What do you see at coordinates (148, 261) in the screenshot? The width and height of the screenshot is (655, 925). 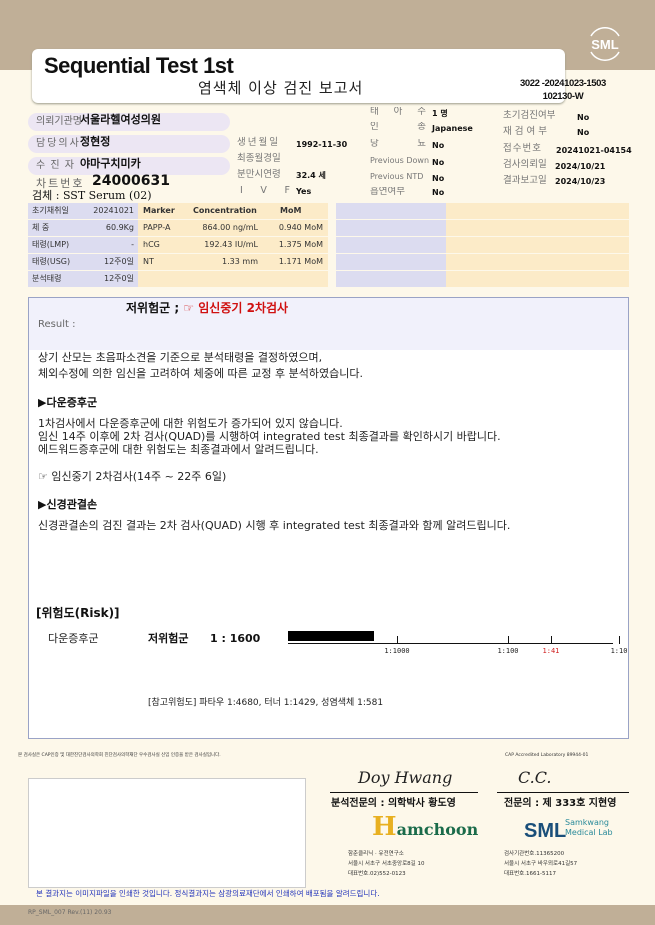 I see `marker-name: NT` at bounding box center [148, 261].